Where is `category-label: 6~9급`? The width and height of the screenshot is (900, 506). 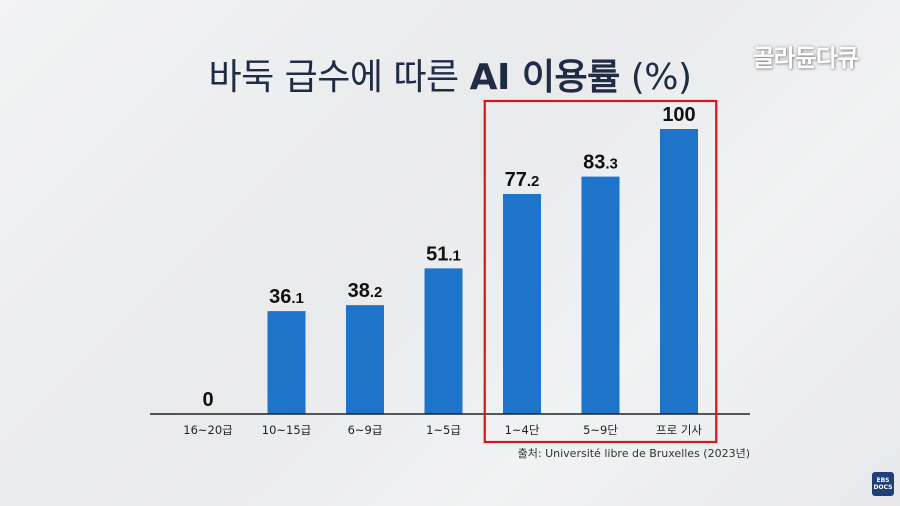 category-label: 6~9급 is located at coordinates (365, 430).